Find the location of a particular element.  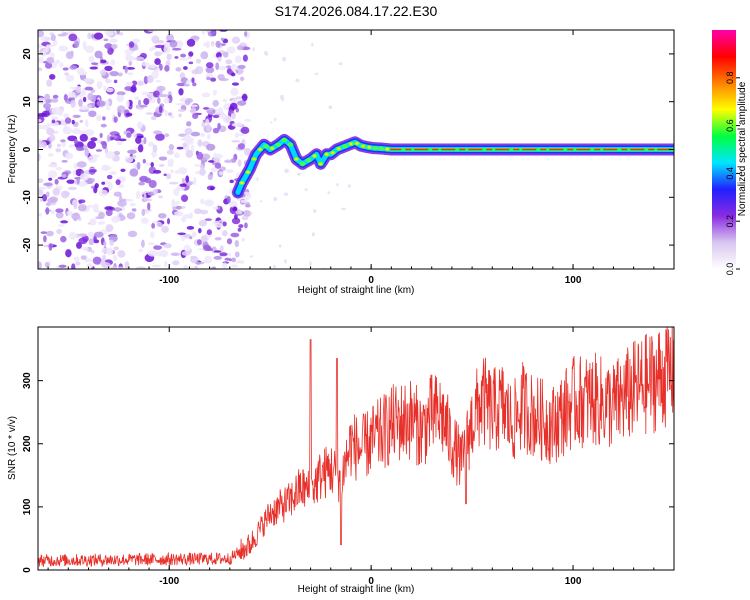

snr-x-axis-label: Height of straight line (km) is located at coordinates (356, 589).